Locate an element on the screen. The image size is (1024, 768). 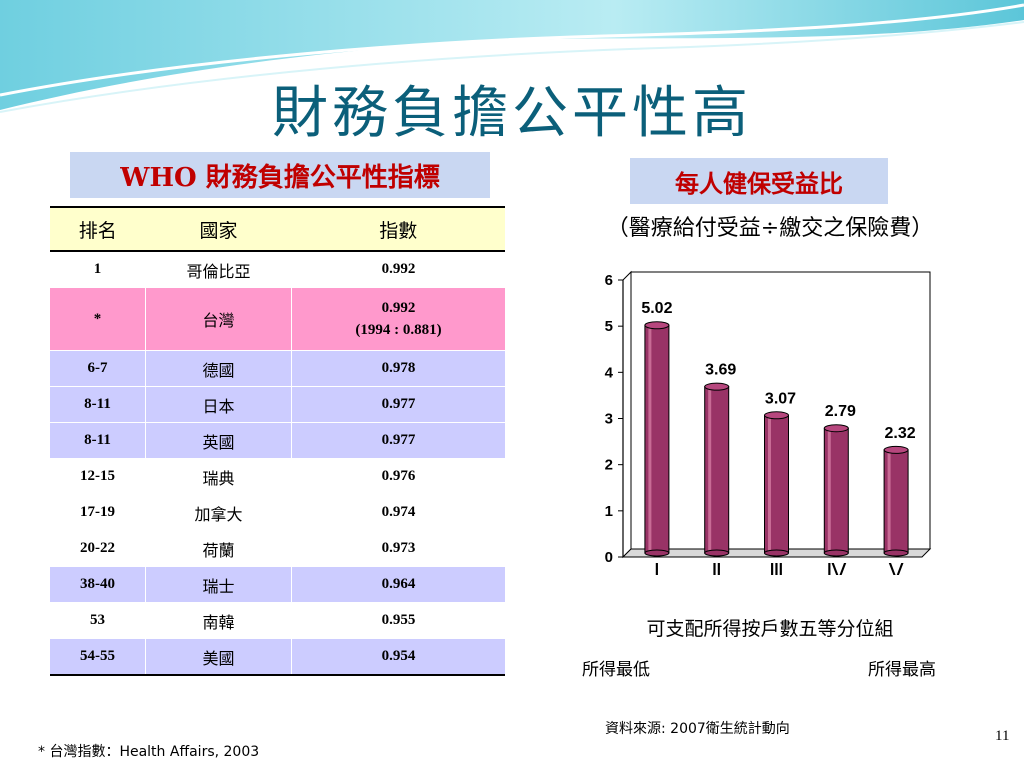
table-row: 6-7 德國 0.978 is located at coordinates (277, 368).